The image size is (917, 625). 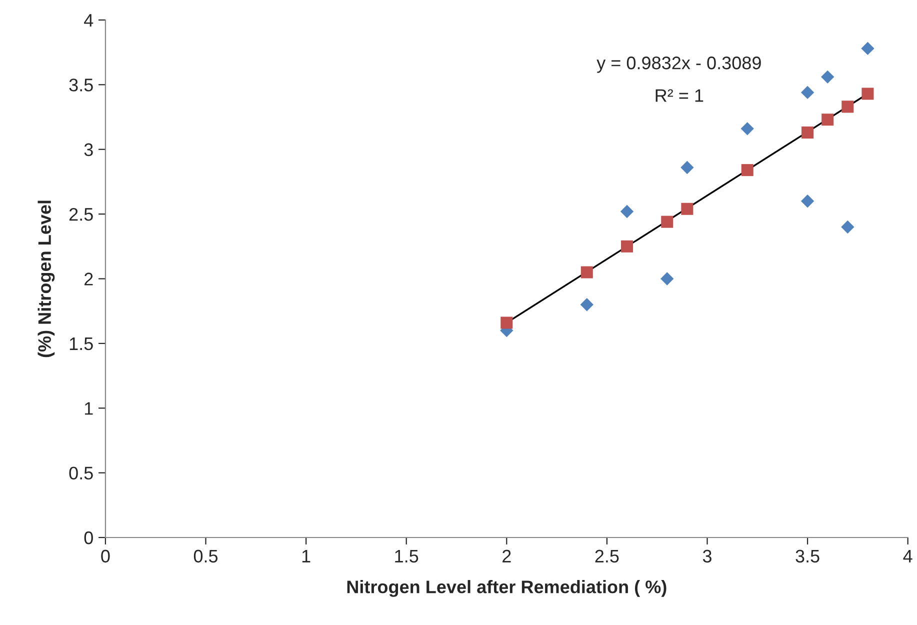 I want to click on y-tick-label: 2.5, so click(x=81, y=214).